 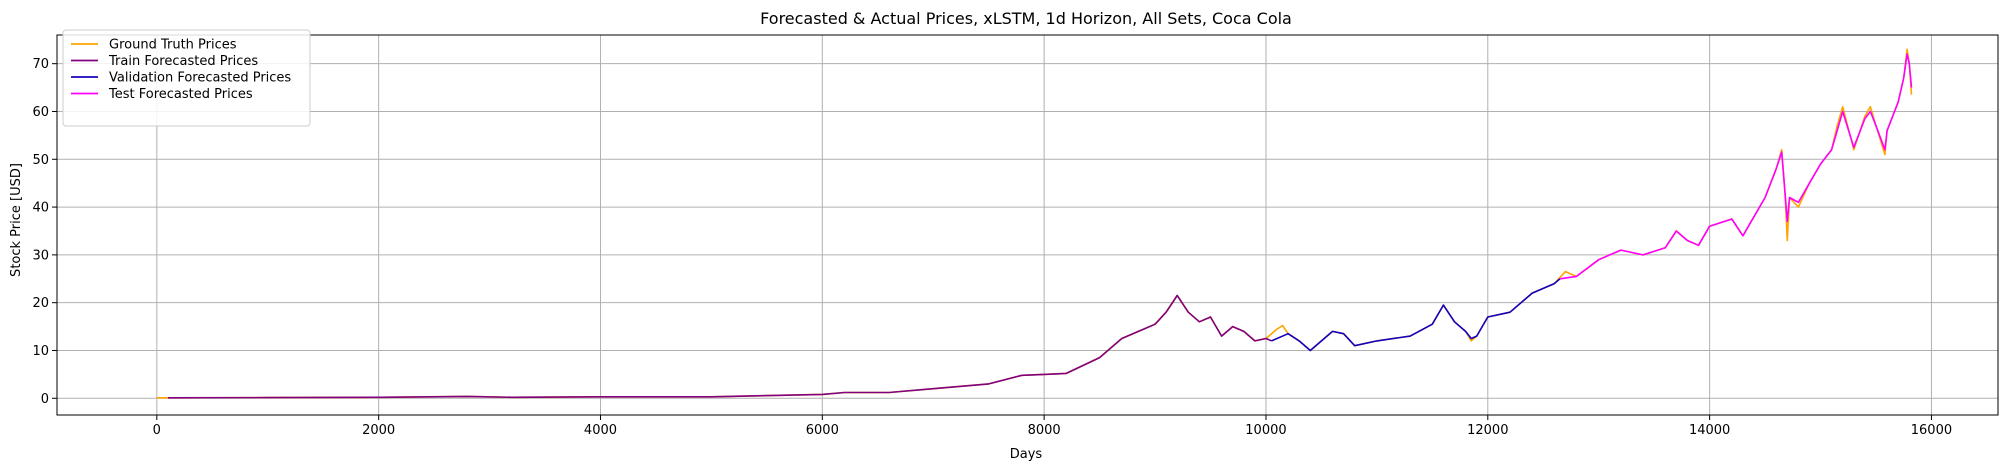 I want to click on x-tick-label: 12000, so click(x=1487, y=430).